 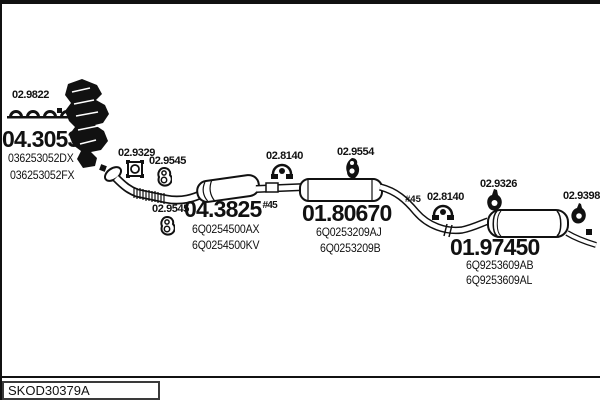 What do you see at coordinates (228, 188) in the screenshot?
I see `catalytic-converter` at bounding box center [228, 188].